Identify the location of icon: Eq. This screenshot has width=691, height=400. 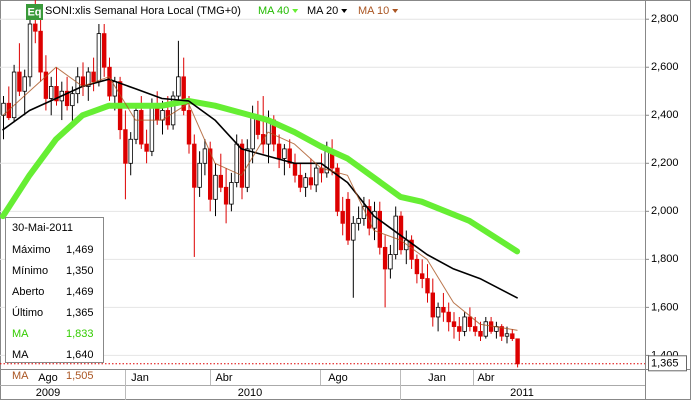
(34, 12).